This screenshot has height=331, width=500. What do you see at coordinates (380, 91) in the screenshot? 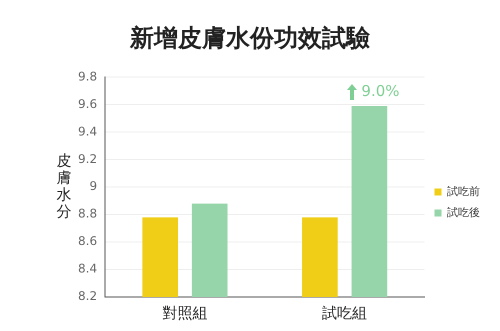
I see `annotation: 9.0%` at bounding box center [380, 91].